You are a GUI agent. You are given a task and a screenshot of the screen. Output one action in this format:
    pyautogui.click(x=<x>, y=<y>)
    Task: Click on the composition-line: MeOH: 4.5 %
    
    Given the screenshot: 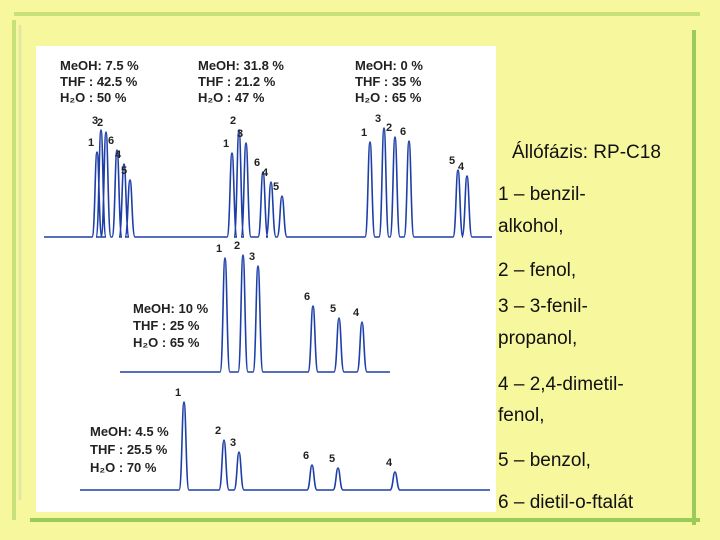 What is the action you would take?
    pyautogui.click(x=129, y=431)
    